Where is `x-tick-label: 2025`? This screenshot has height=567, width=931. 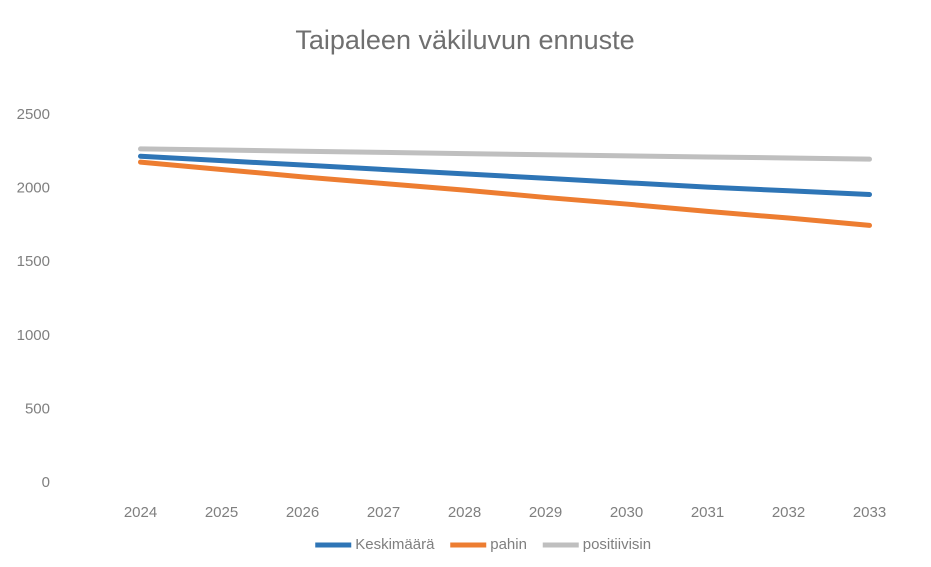
x-tick-label: 2025 is located at coordinates (221, 512).